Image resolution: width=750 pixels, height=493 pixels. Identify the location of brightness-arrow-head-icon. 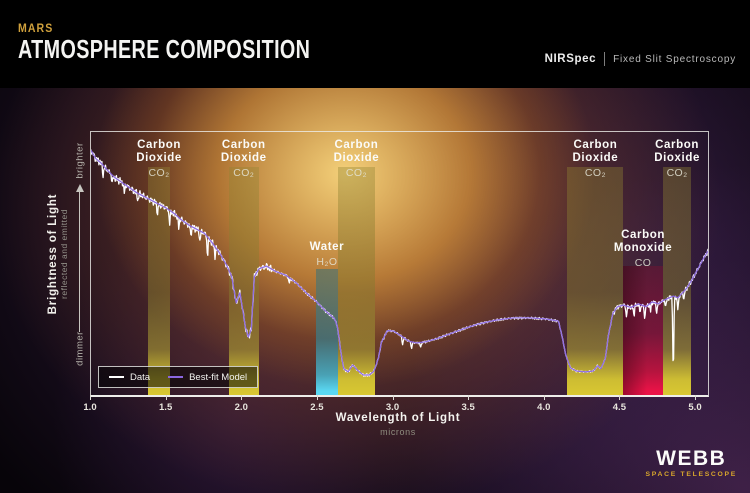
(80, 188).